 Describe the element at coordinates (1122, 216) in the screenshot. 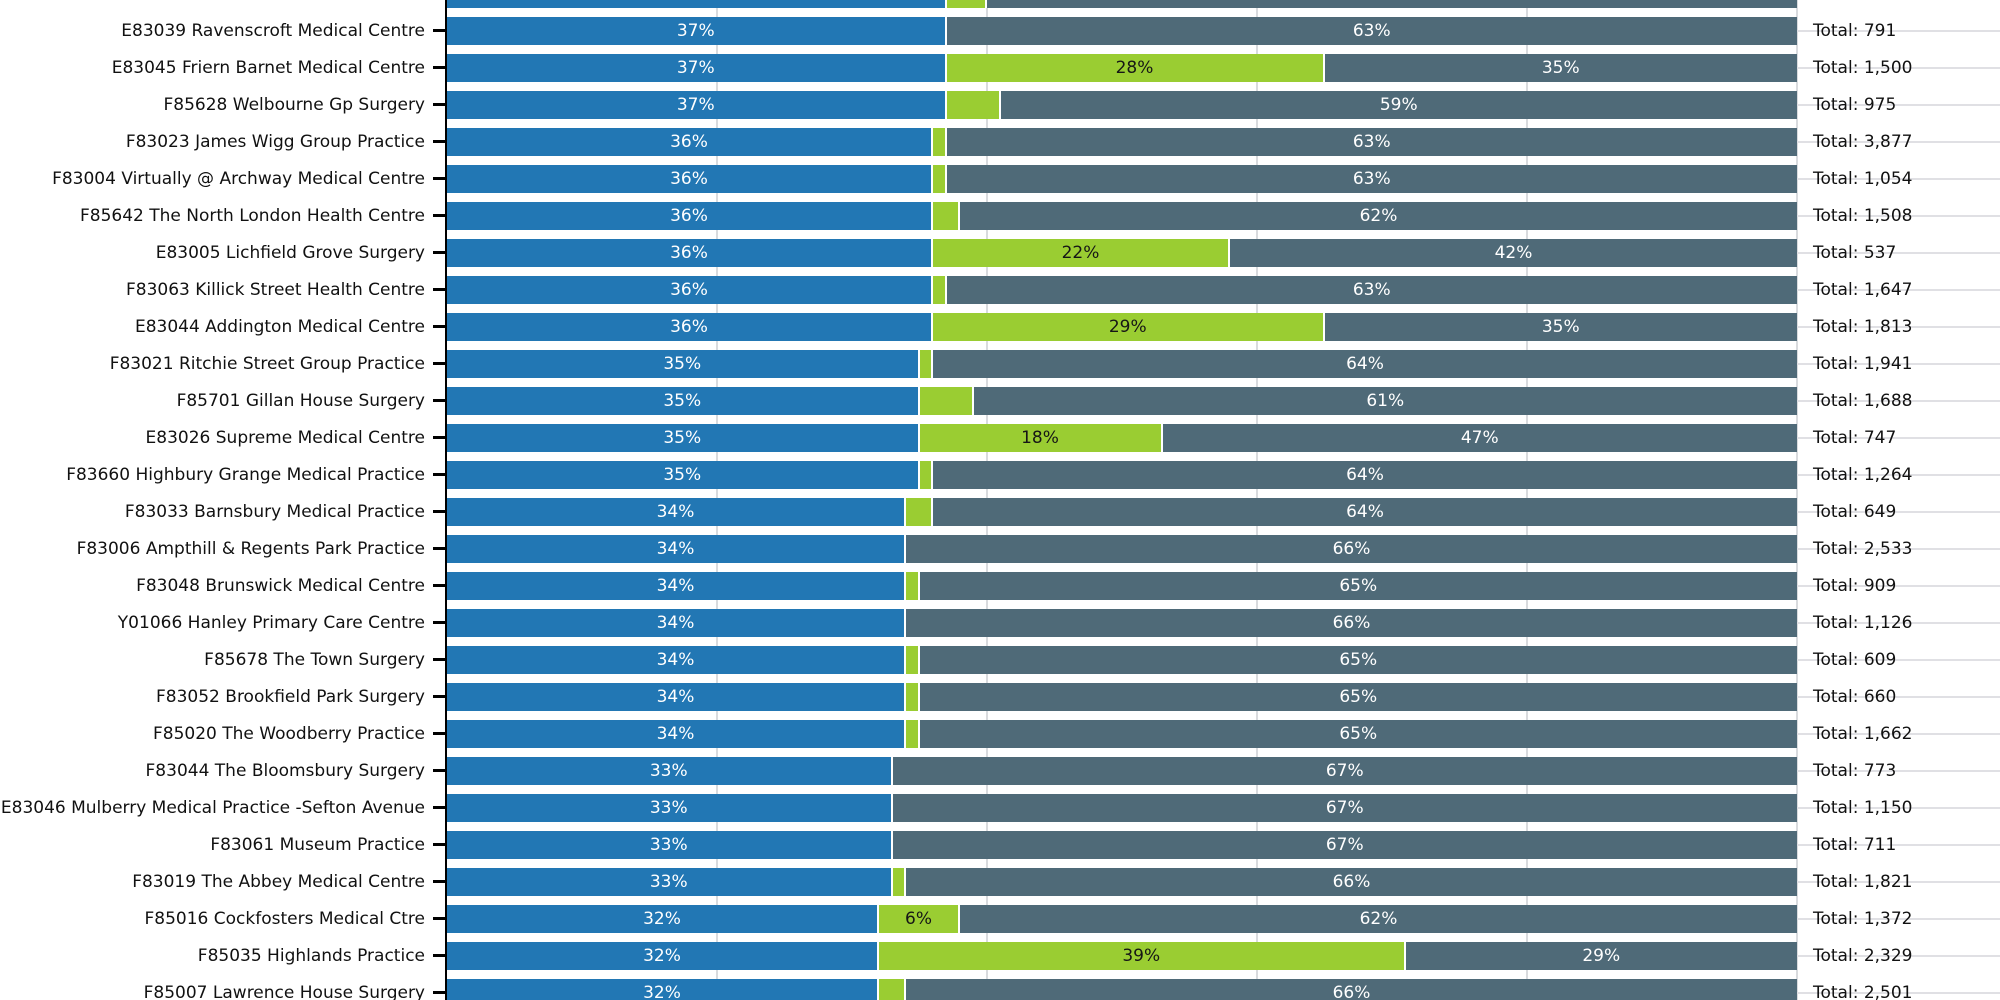

I see `bar-track: 36% 62%` at that location.